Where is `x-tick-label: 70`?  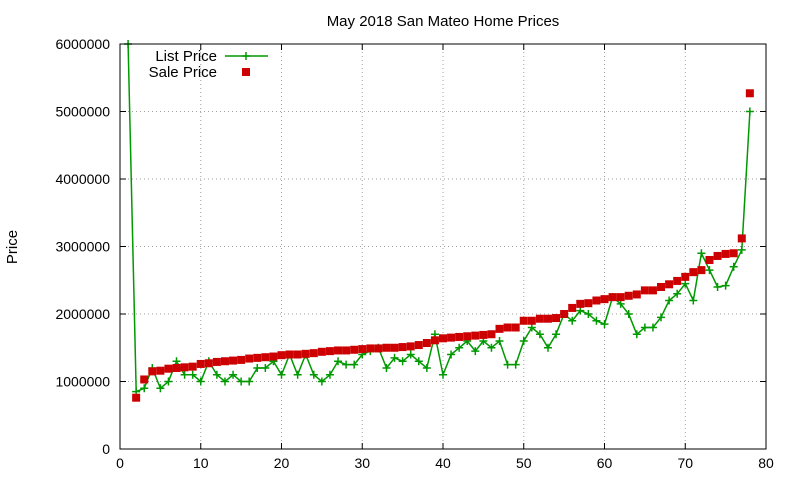
x-tick-label: 70 is located at coordinates (685, 463).